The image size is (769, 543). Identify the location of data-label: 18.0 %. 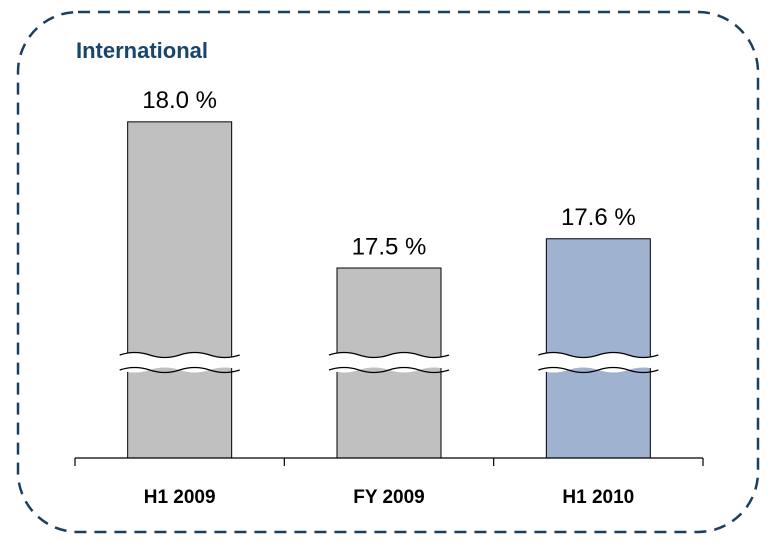
(179, 100).